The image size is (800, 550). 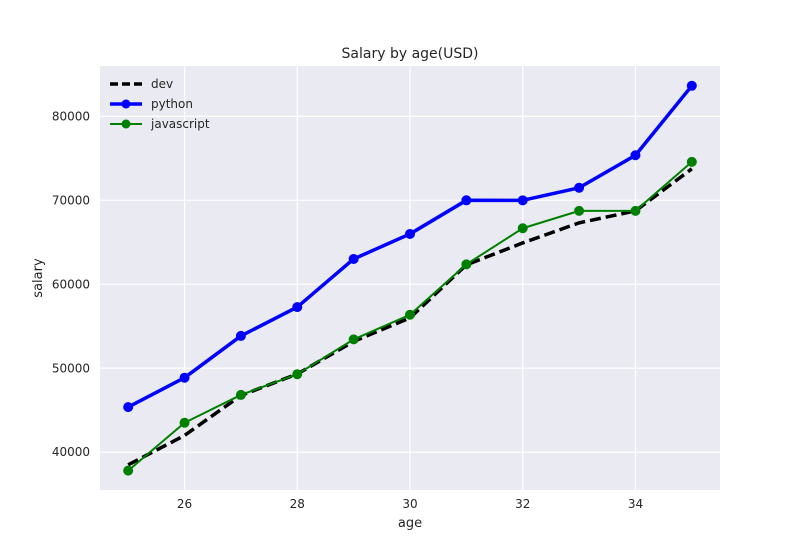 What do you see at coordinates (409, 504) in the screenshot?
I see `x-tick-label: 30` at bounding box center [409, 504].